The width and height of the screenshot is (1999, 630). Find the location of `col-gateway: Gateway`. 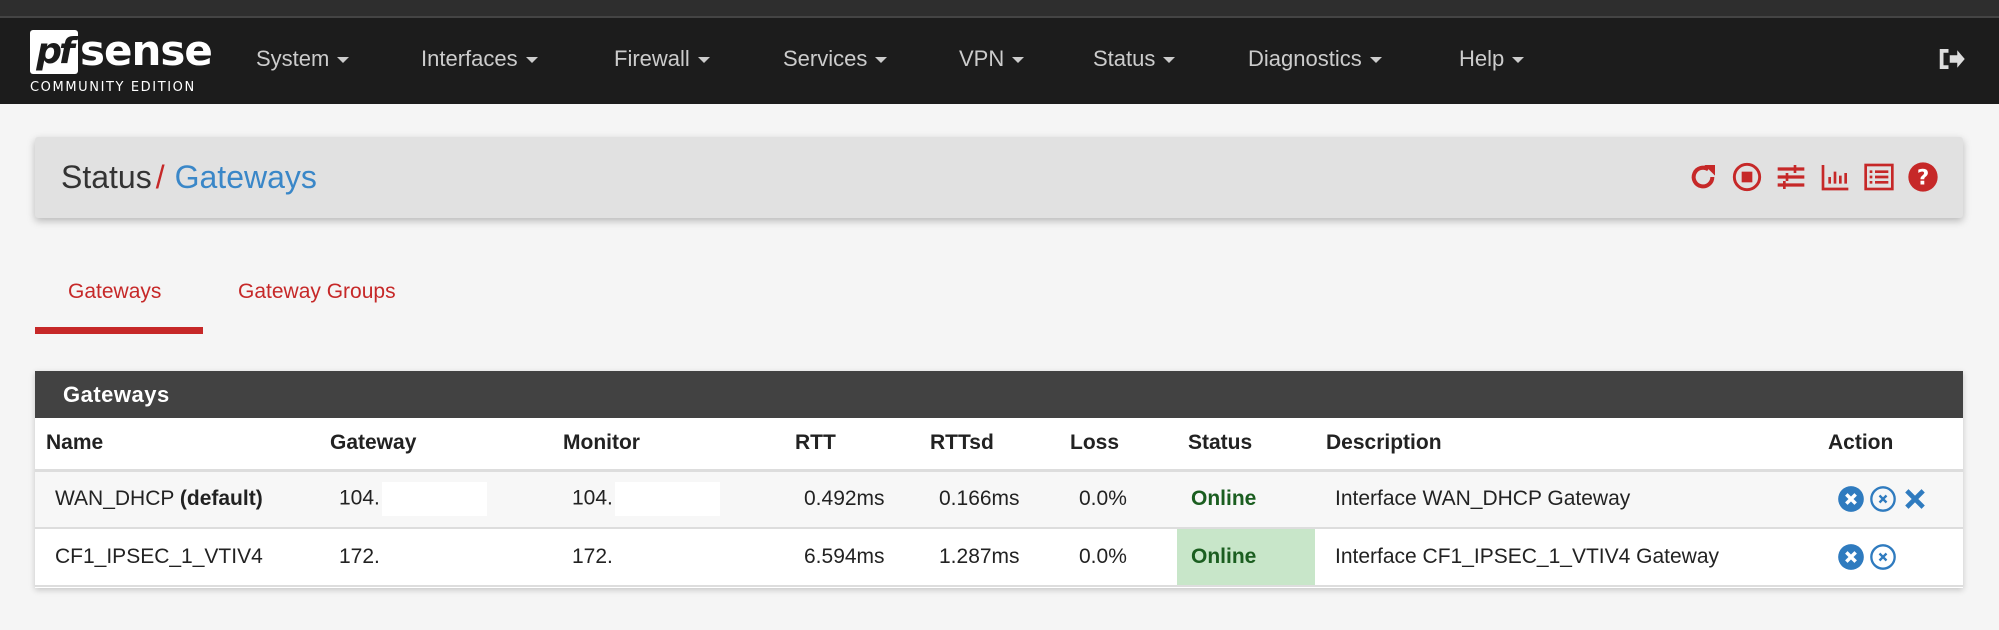

col-gateway: Gateway is located at coordinates (435, 445).